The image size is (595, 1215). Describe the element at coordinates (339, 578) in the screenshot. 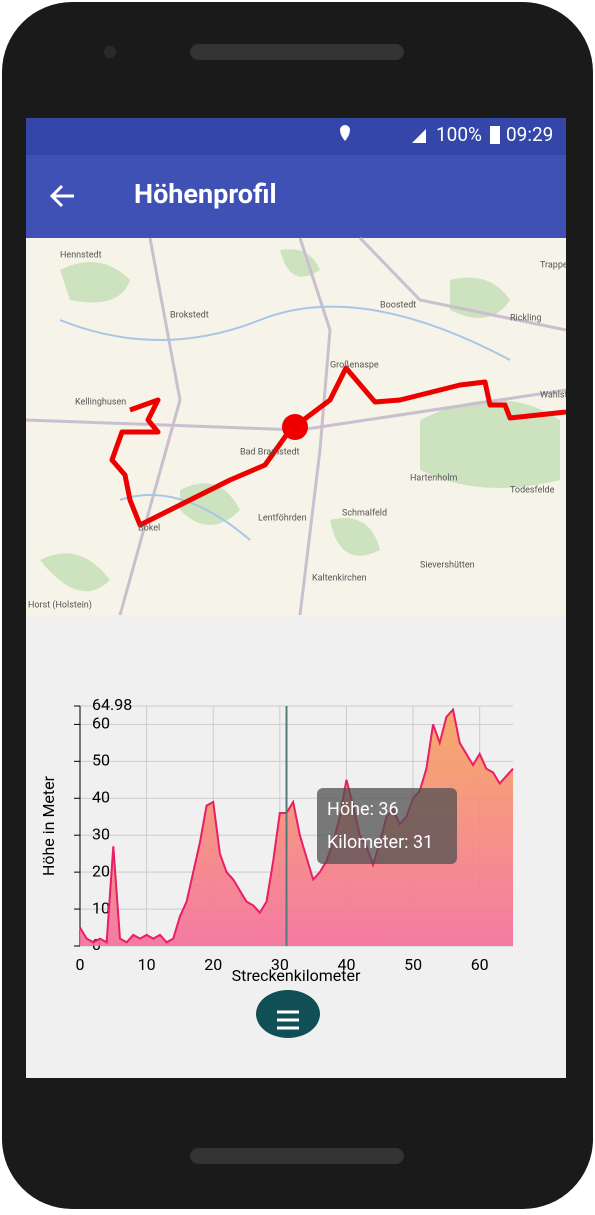

I see `map-label: Kaltenkirchen` at that location.